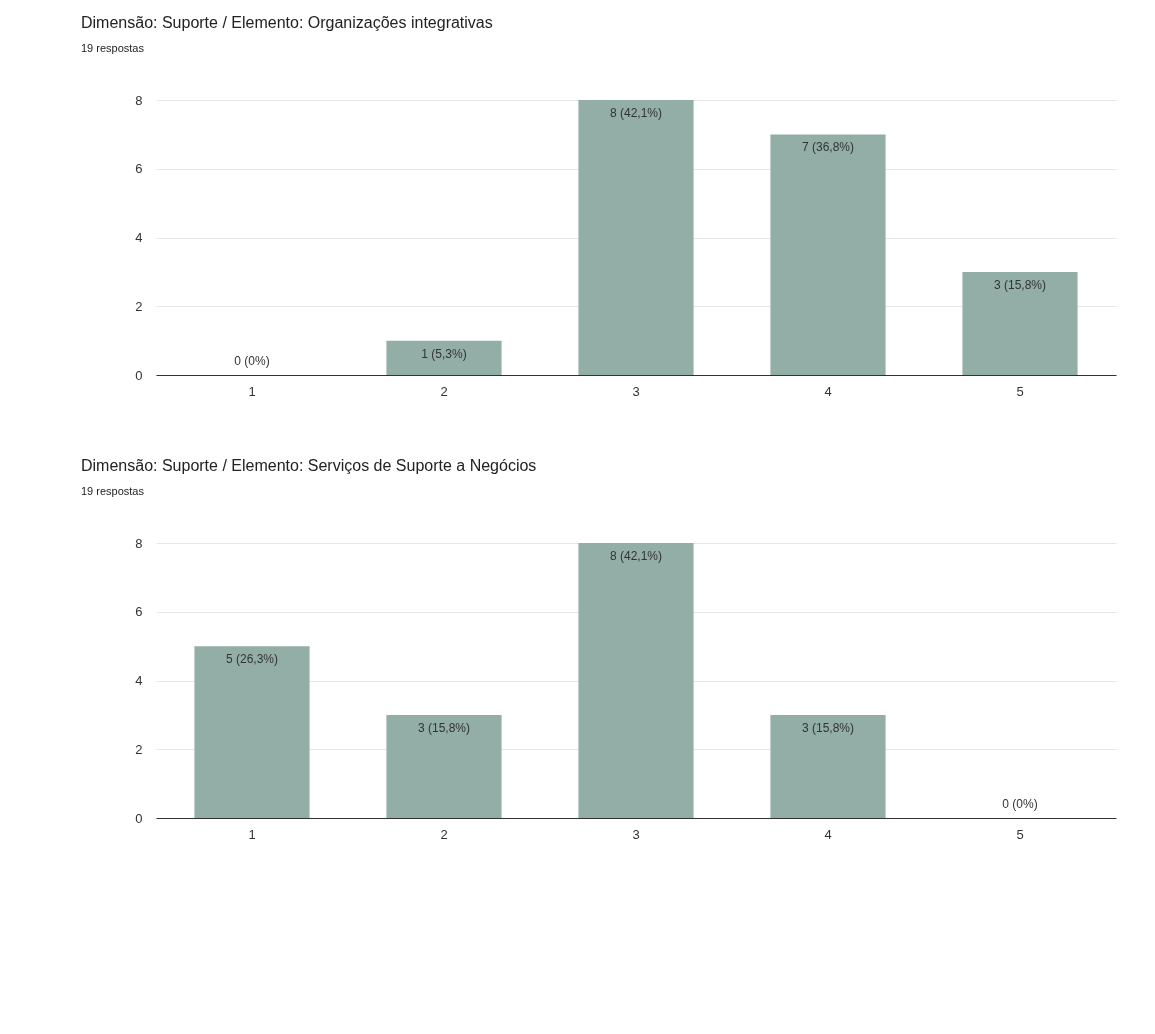  I want to click on data-label: 7 (36,8%), so click(828, 147).